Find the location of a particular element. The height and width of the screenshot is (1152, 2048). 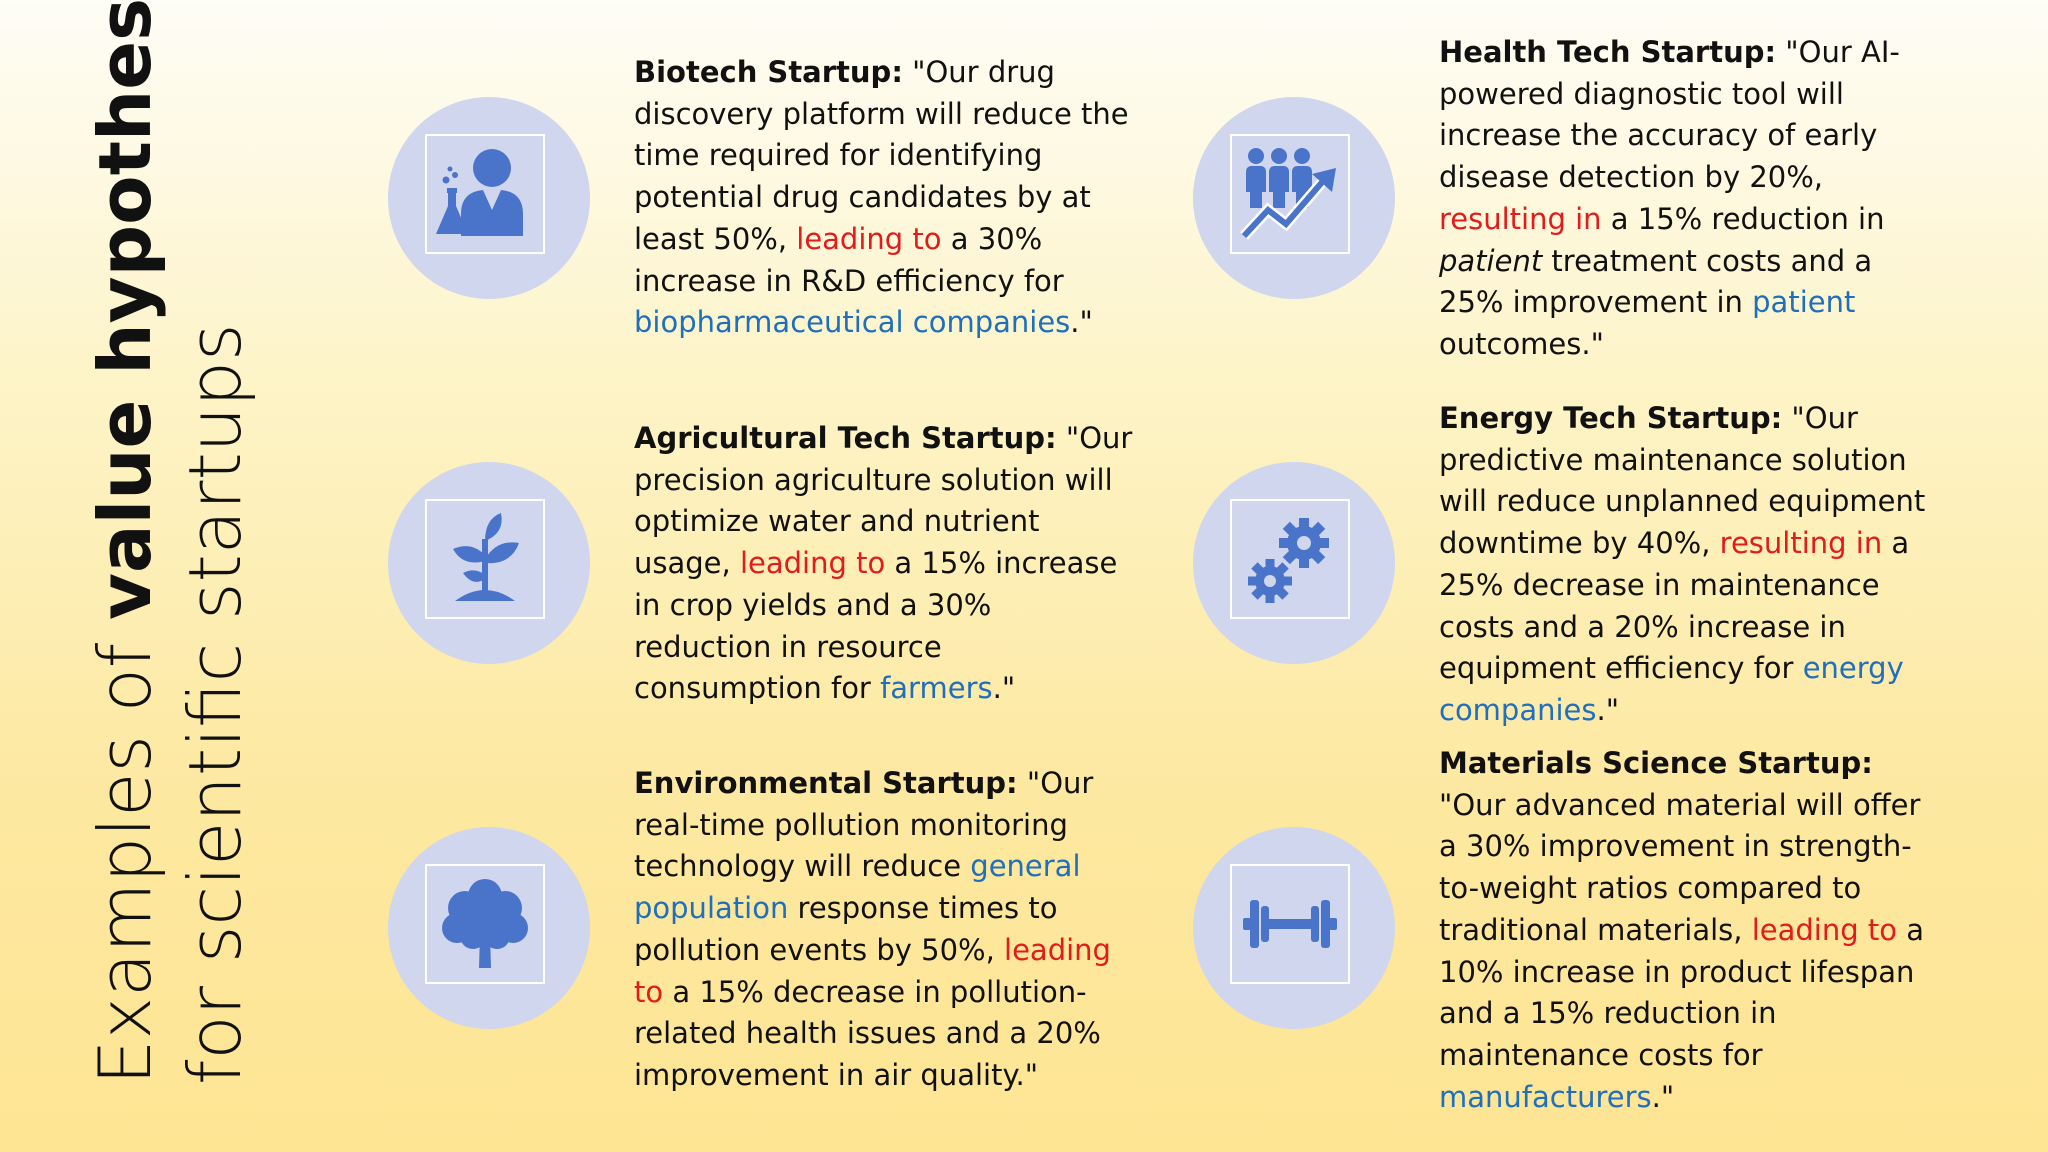

energytech-icon-frame is located at coordinates (1290, 559).